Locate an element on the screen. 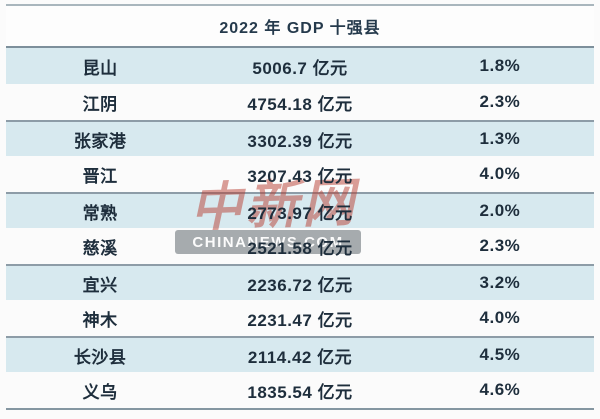 This screenshot has width=600, height=419. table-row: 慈溪 2521.58 亿元 2.3% is located at coordinates (300, 246).